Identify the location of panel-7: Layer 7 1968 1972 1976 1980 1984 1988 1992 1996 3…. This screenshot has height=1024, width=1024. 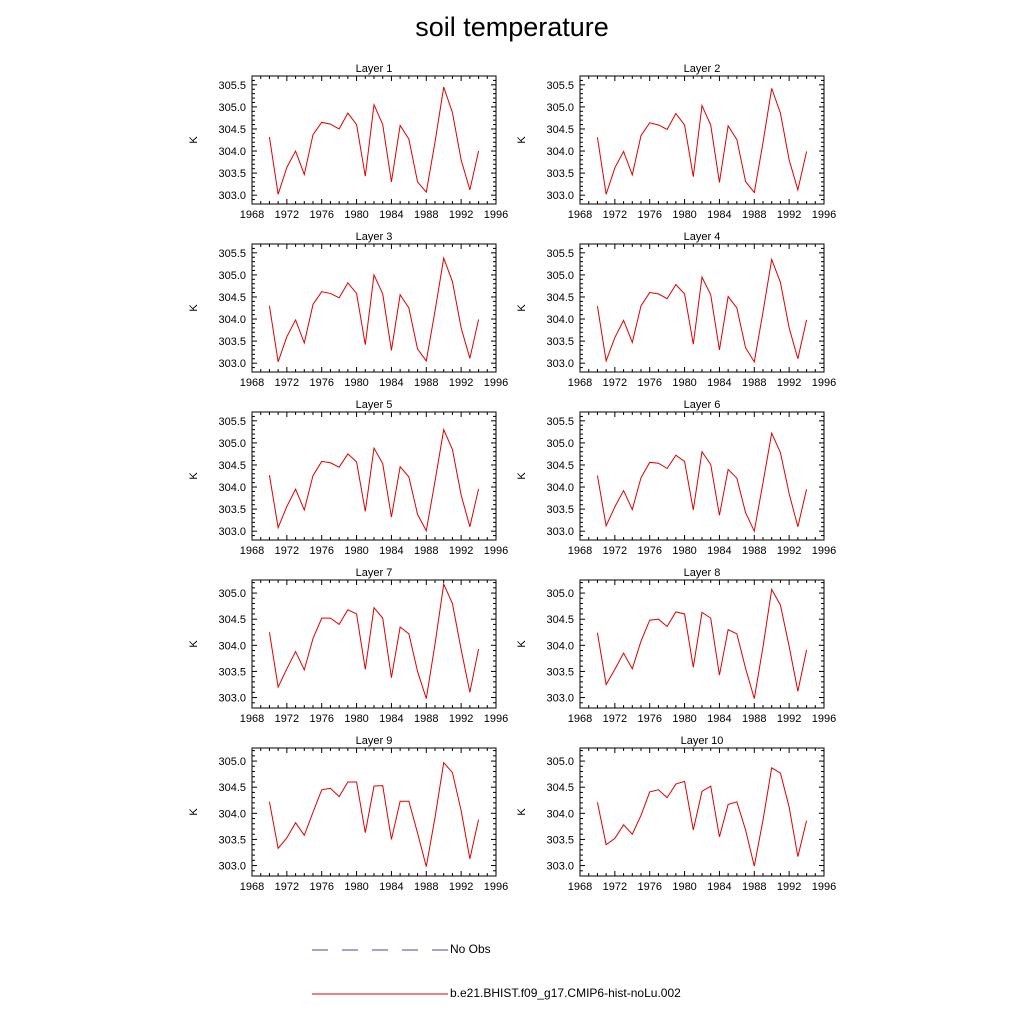
(348, 646).